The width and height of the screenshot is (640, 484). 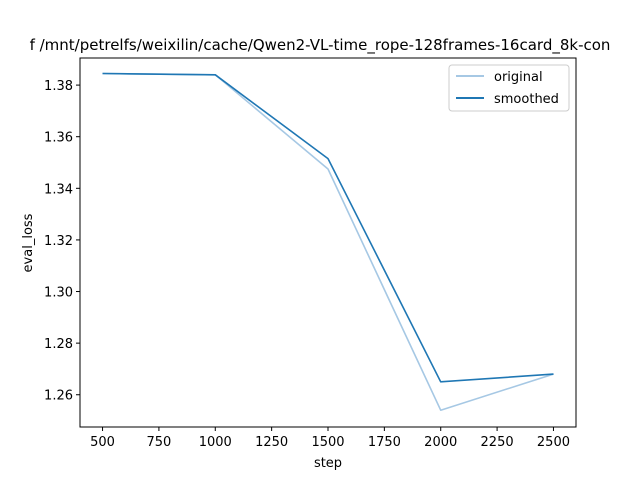 I want to click on x-tick-label: 500, so click(x=102, y=442).